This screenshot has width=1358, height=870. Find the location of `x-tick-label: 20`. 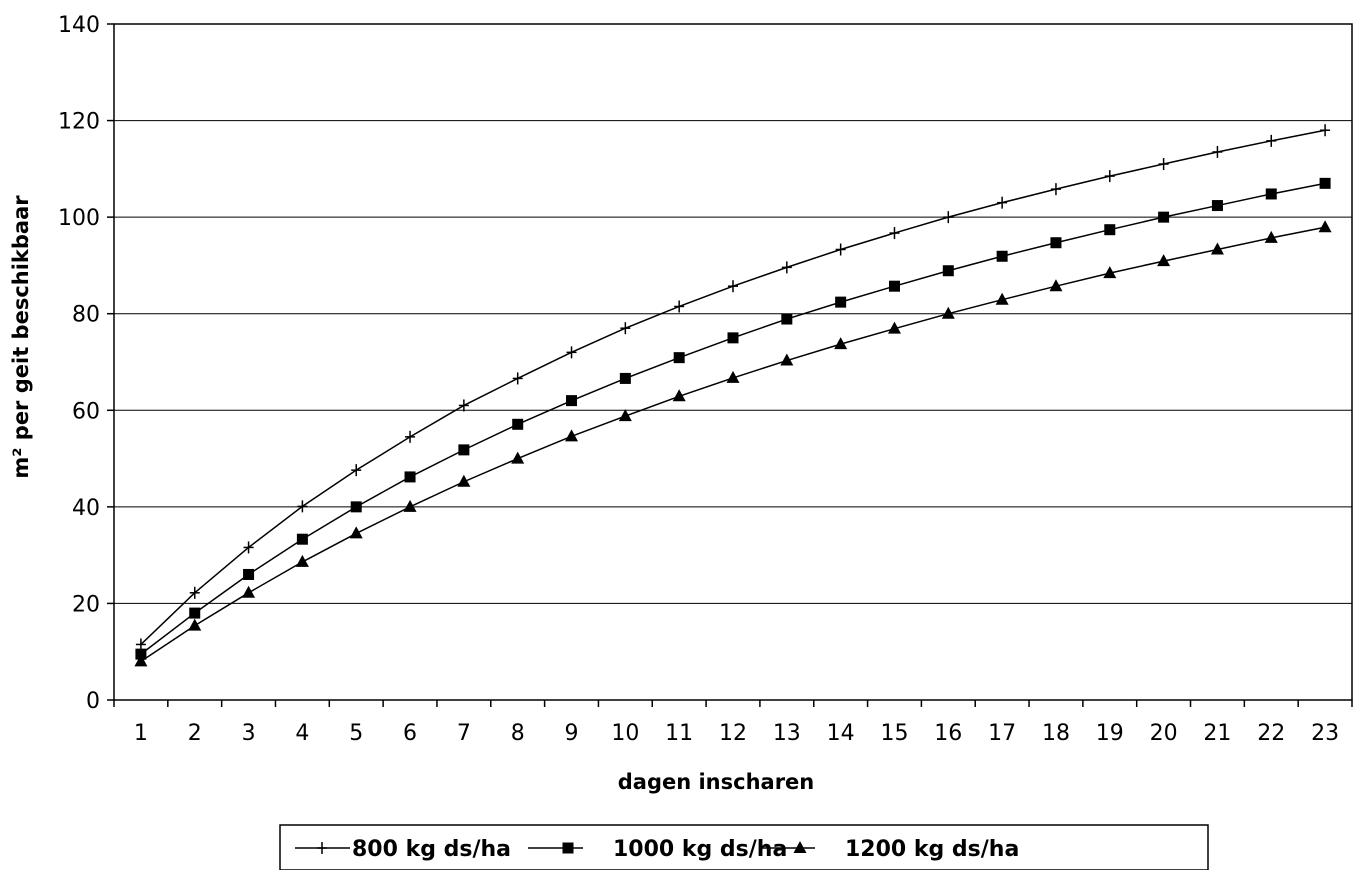

x-tick-label: 20 is located at coordinates (1164, 733).